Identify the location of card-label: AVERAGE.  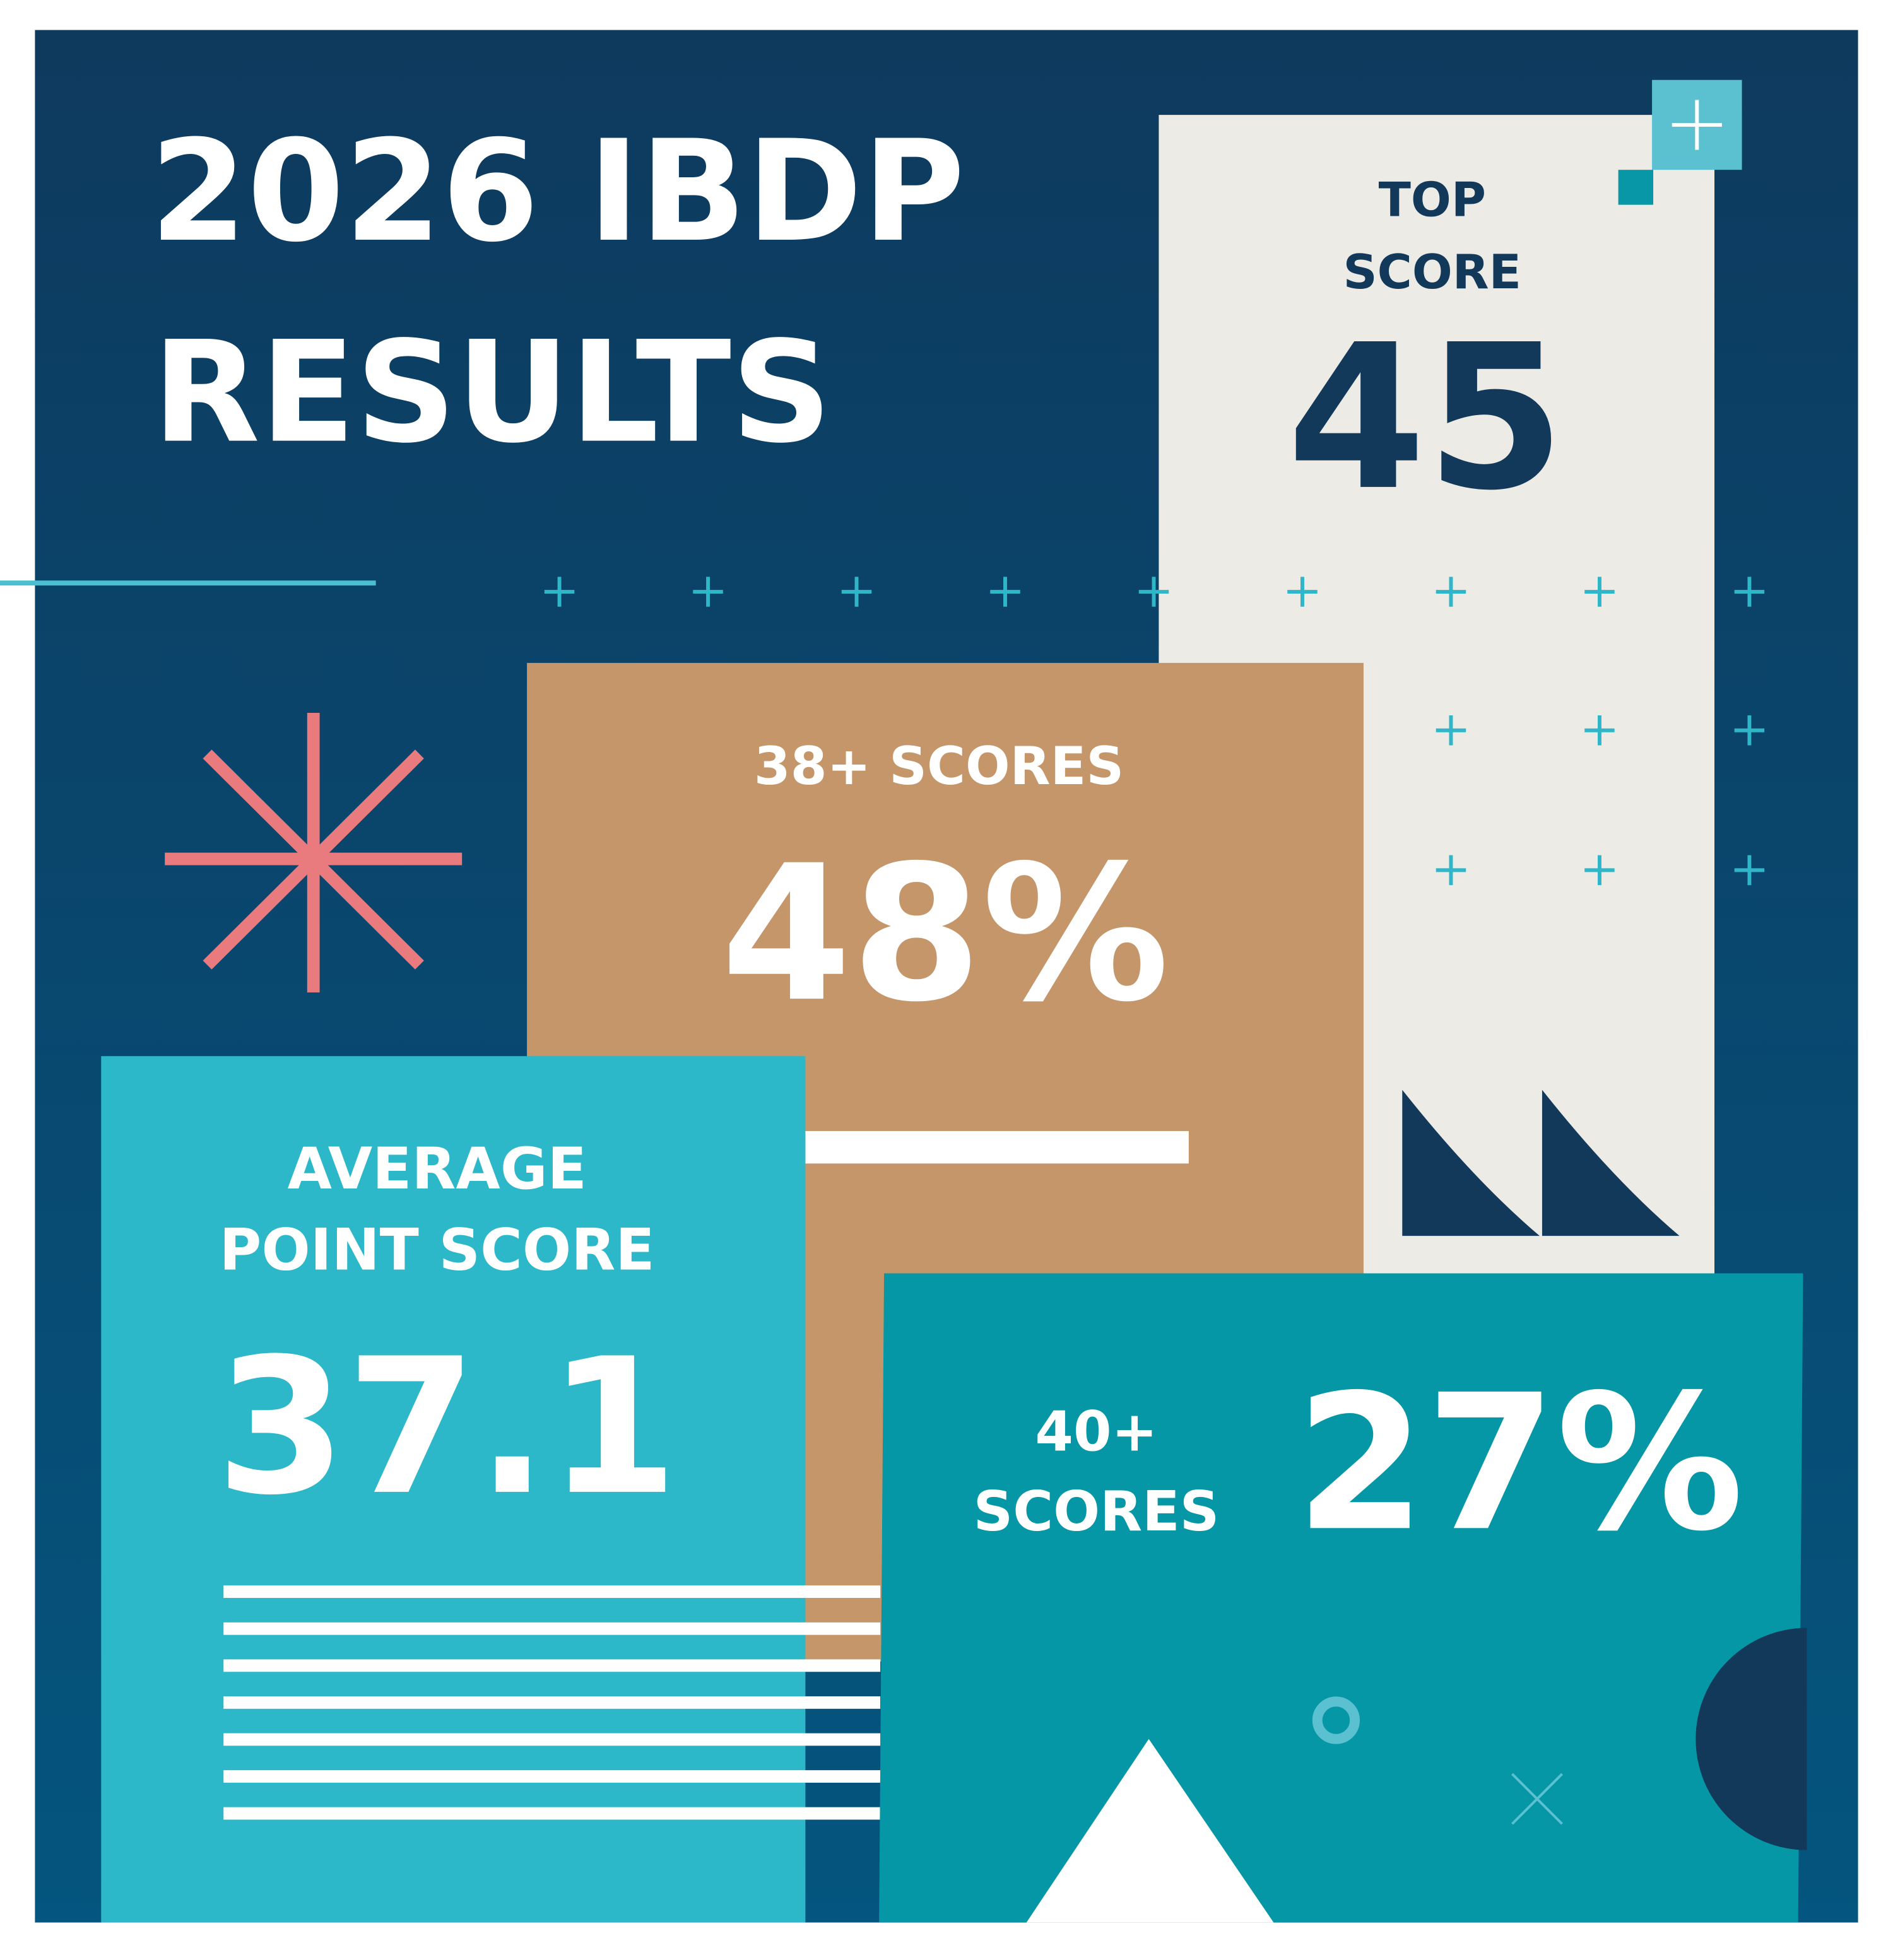
(436, 1169).